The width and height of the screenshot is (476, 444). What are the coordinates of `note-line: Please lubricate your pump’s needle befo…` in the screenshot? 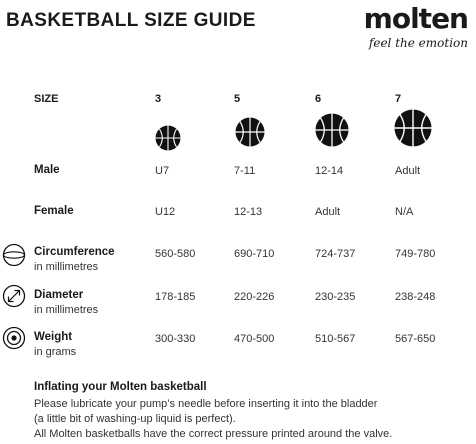 It's located at (206, 404).